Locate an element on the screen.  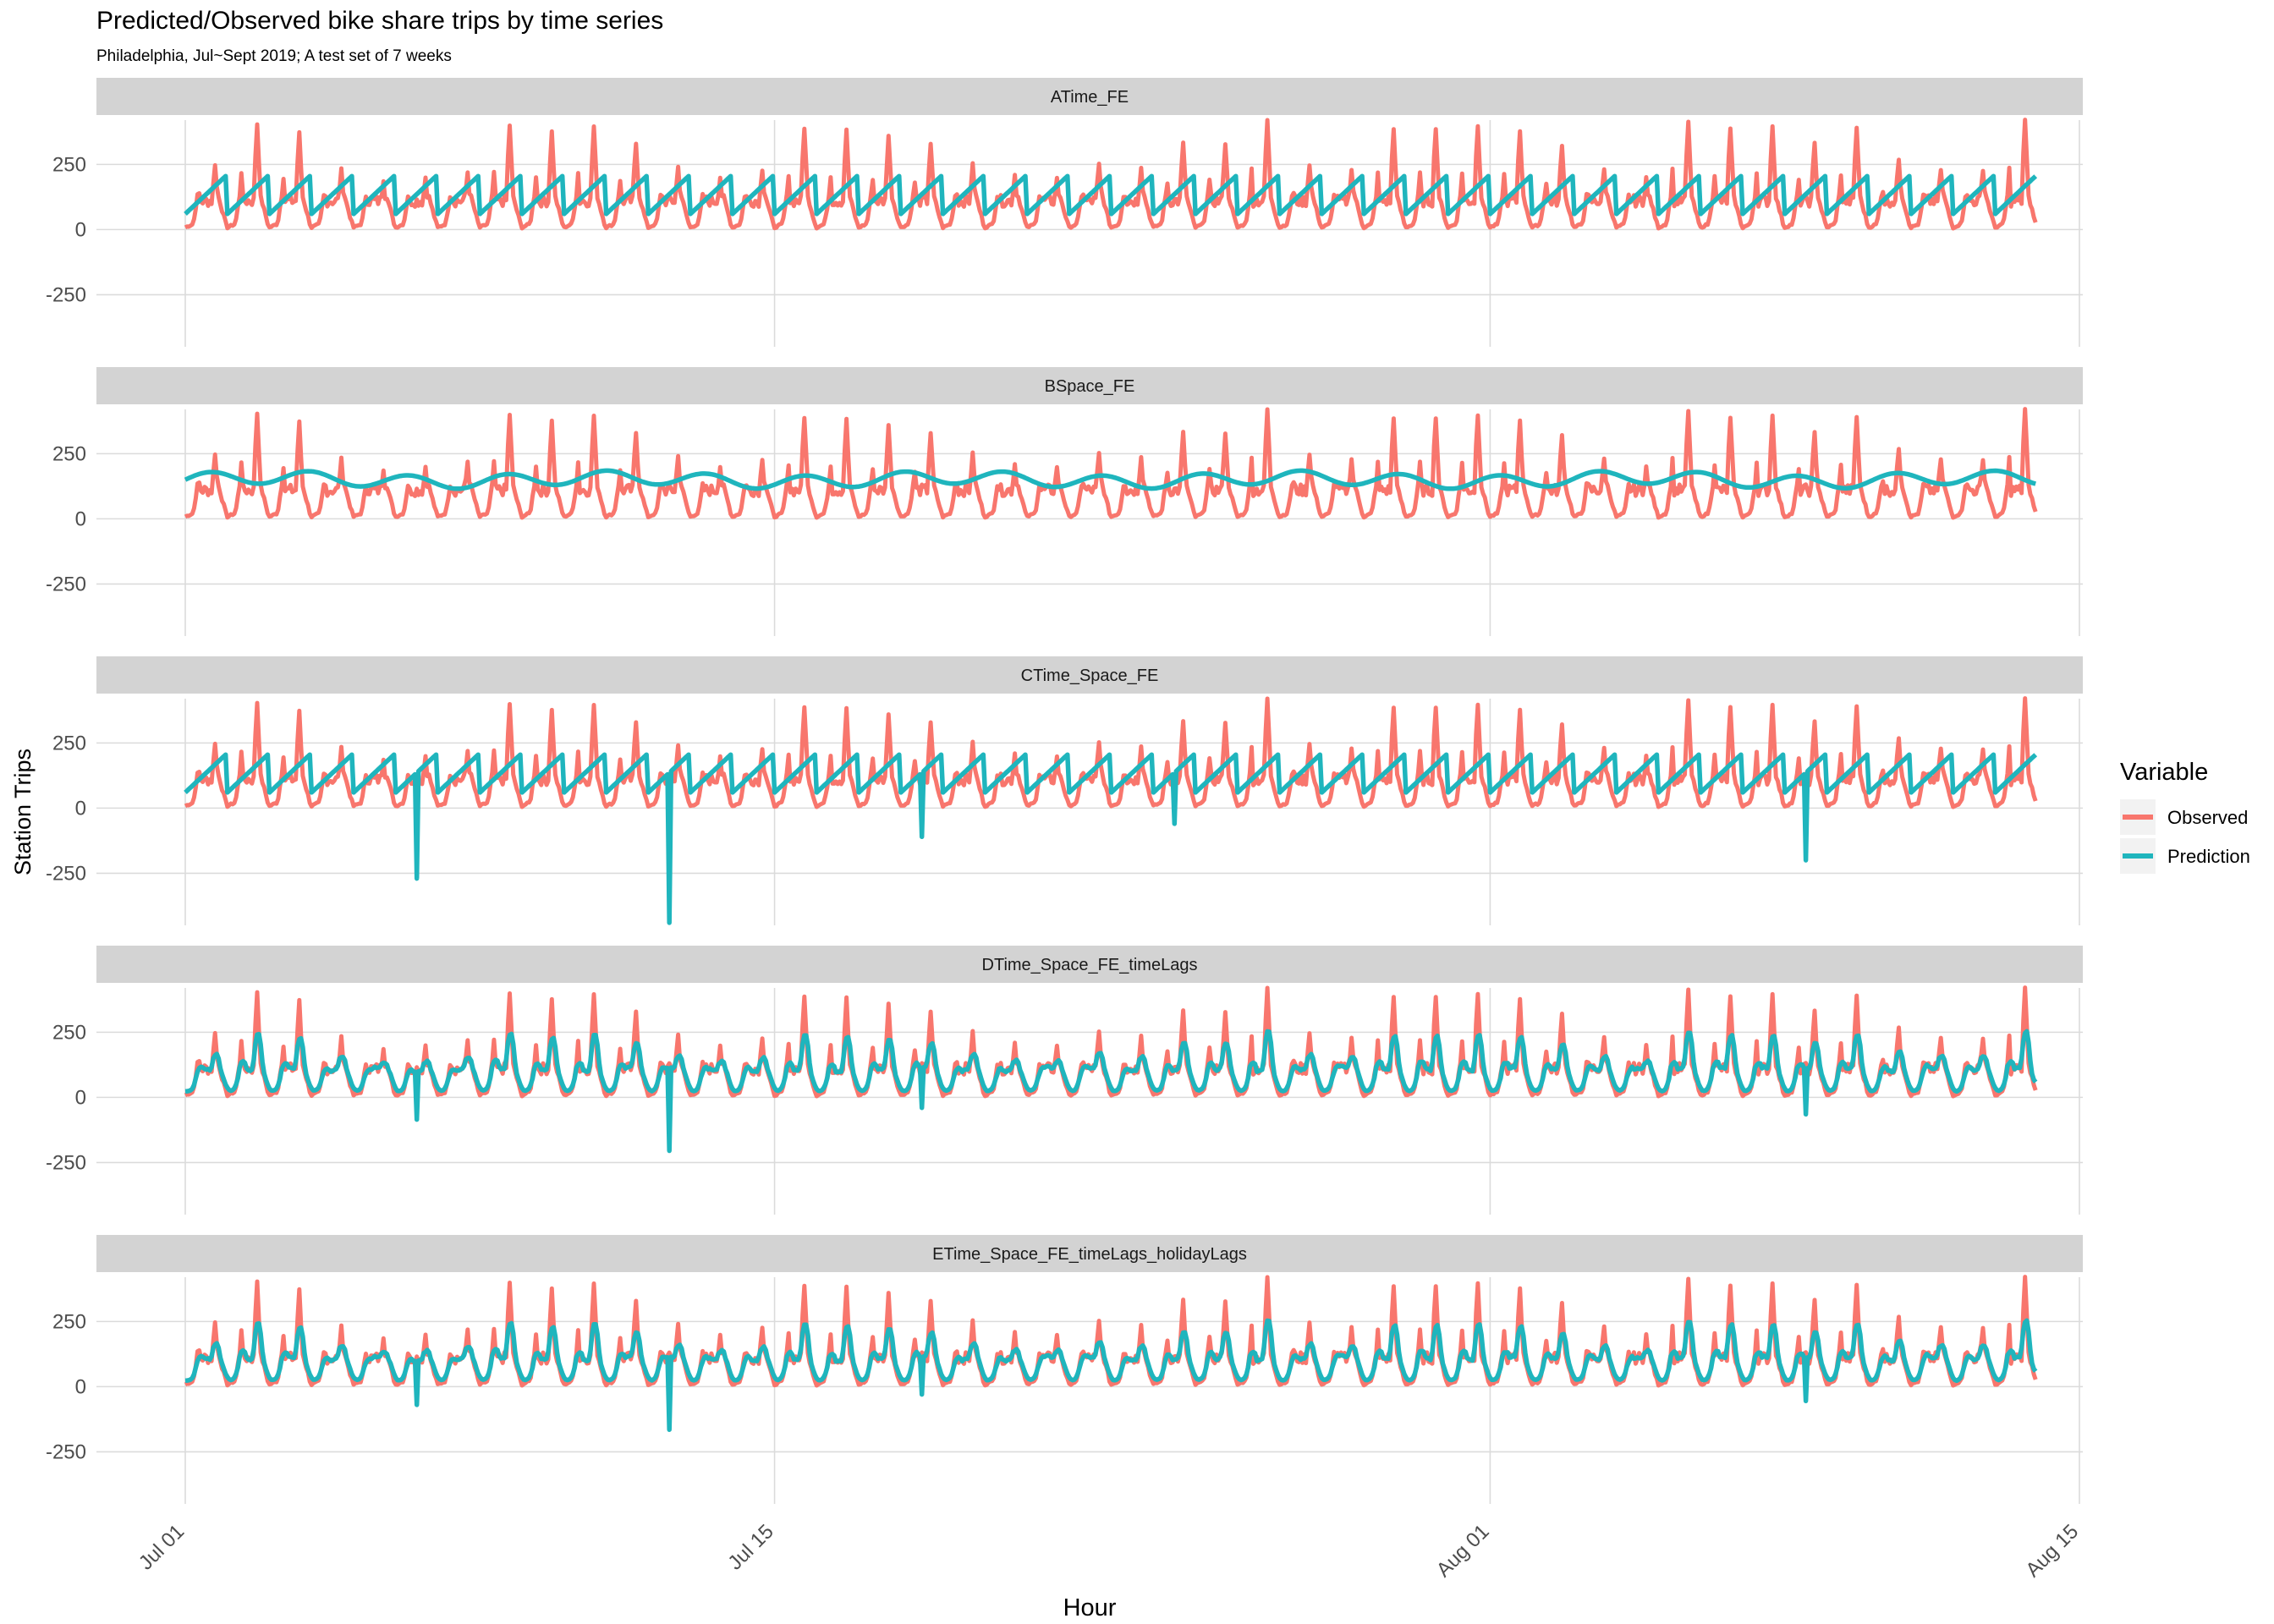
facet-panel: DTime_Space_FE_timeLags 250 0 -250 is located at coordinates (1064, 1081).